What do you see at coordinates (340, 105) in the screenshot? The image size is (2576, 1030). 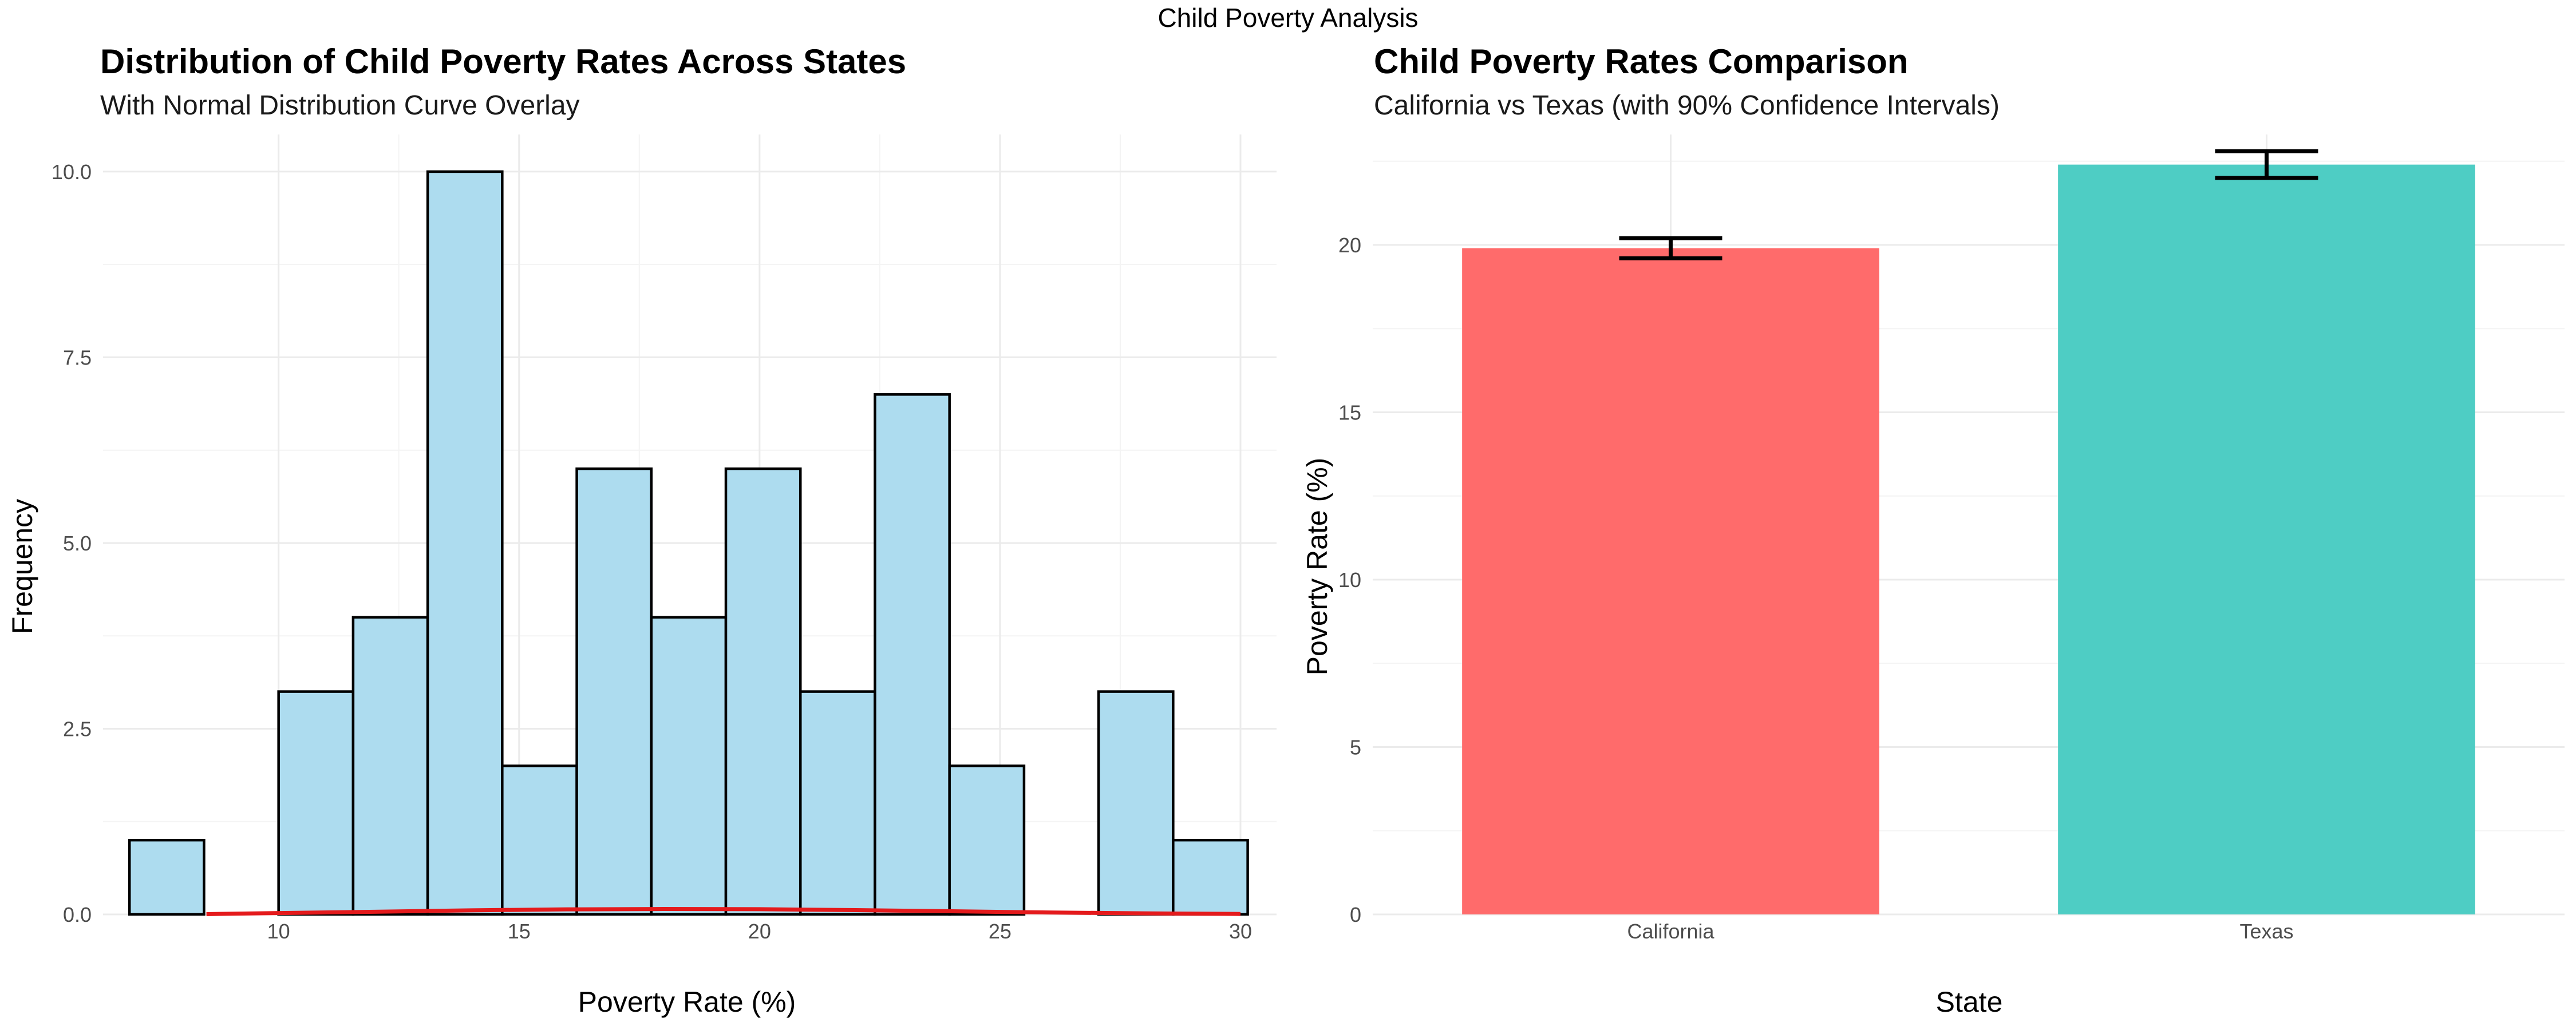 I see `histogram-subtitle: With Normal Distribution Curve Overlay` at bounding box center [340, 105].